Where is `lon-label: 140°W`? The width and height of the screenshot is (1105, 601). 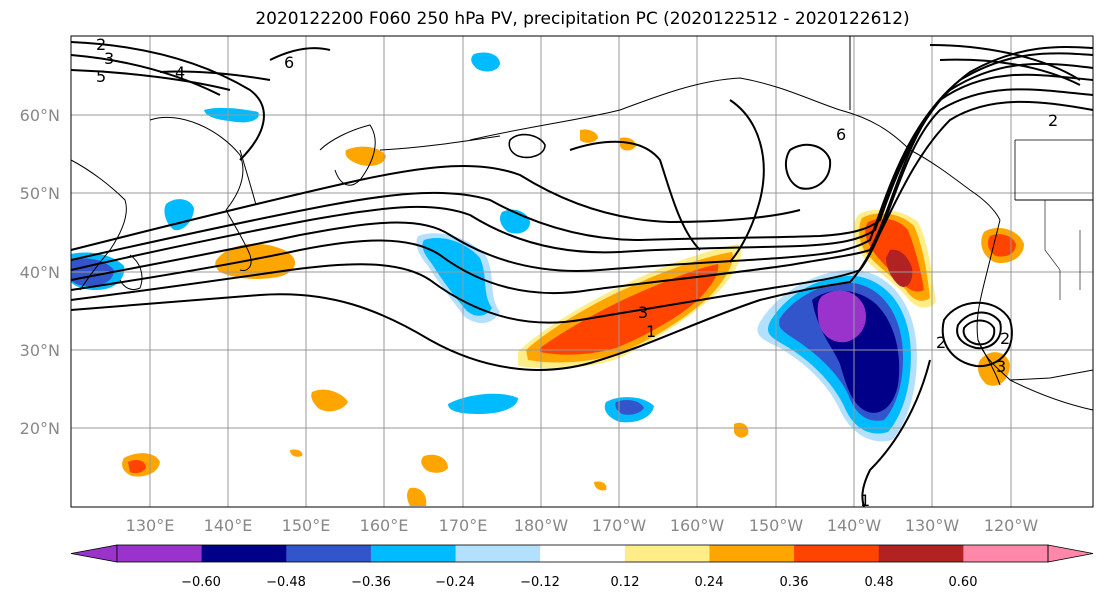
lon-label: 140°W is located at coordinates (854, 525).